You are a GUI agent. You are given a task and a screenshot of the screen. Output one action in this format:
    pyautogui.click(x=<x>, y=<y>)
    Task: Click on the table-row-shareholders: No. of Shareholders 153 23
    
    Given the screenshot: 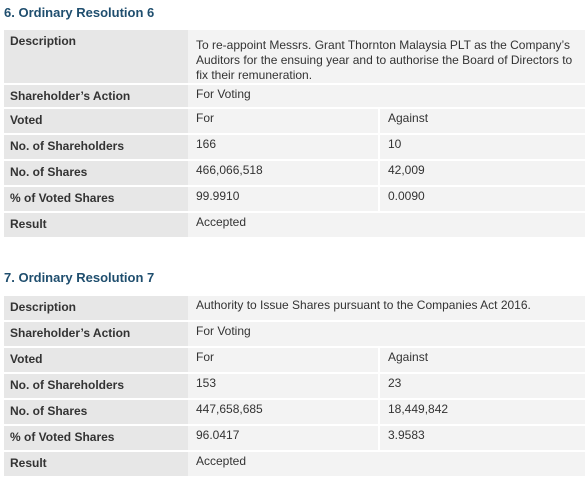 What is the action you would take?
    pyautogui.click(x=294, y=386)
    